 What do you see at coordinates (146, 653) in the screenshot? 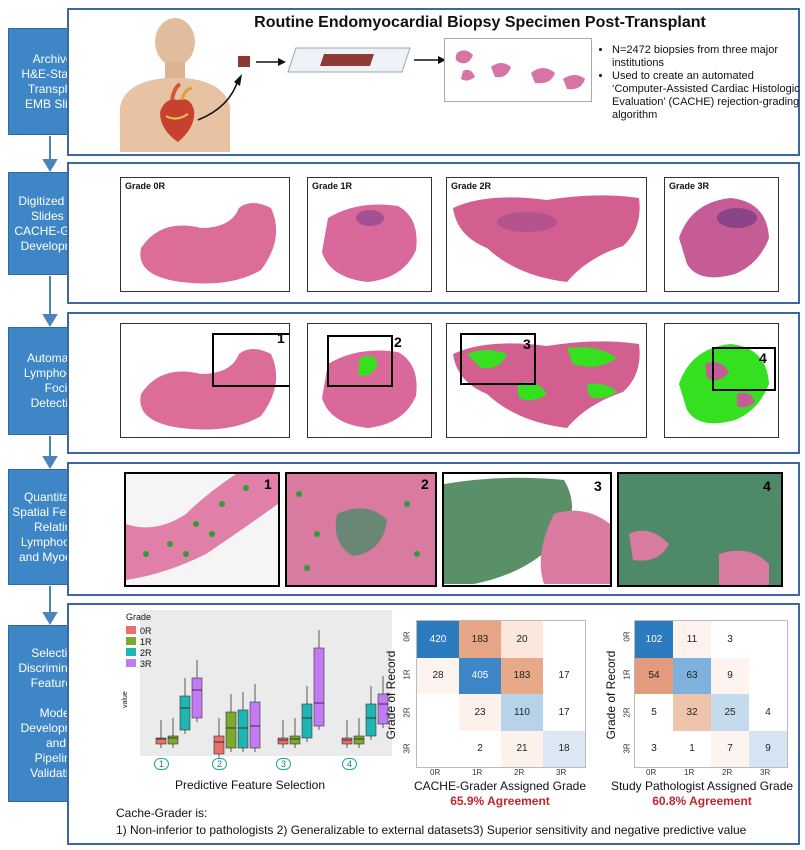
I see `legend-label: 2R` at bounding box center [146, 653].